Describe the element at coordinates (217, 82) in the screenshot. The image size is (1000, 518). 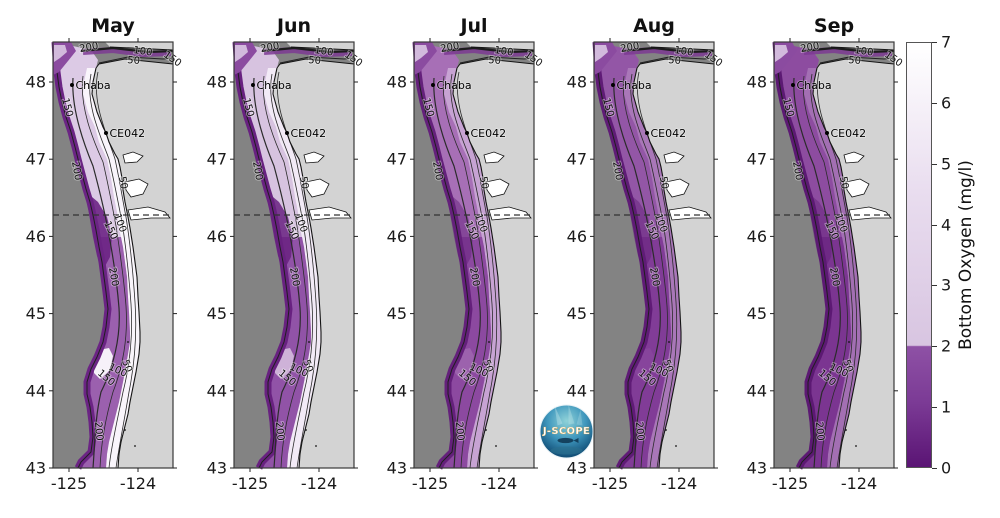
I see `y-tick-label: 48` at that location.